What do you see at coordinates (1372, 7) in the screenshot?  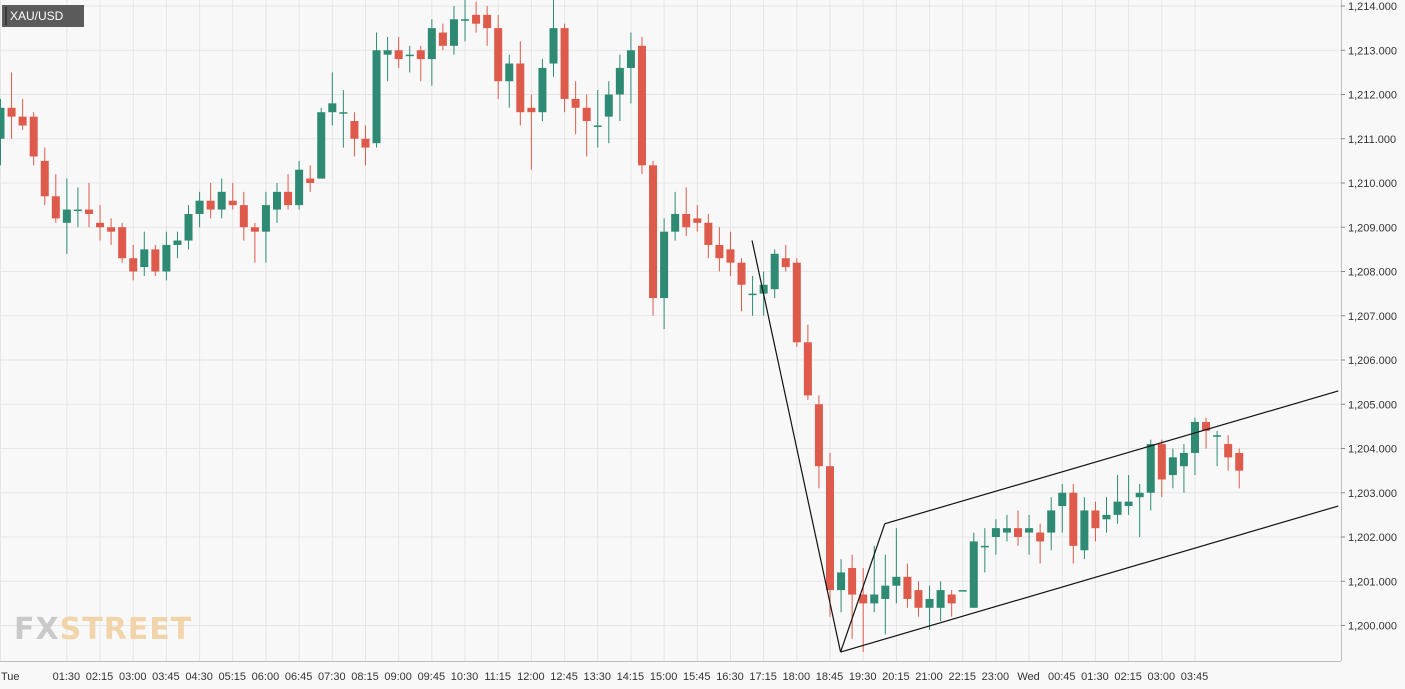 I see `y-tick-label: 1,214.000` at bounding box center [1372, 7].